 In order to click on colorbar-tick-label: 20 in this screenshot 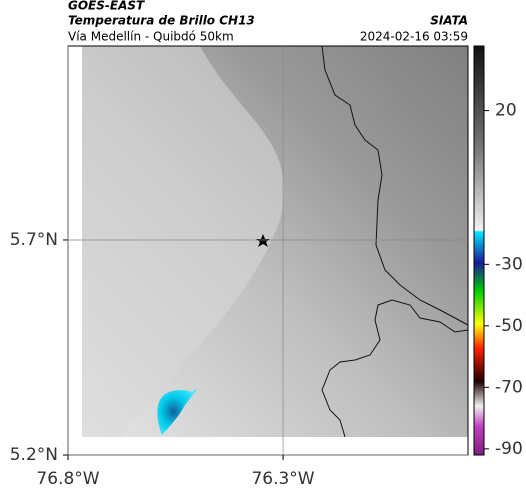, I will do `click(506, 111)`.